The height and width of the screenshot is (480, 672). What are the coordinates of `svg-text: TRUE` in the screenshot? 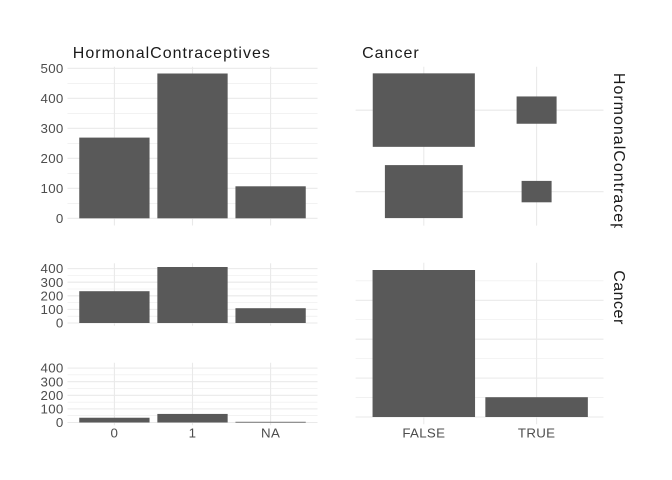 It's located at (536, 433).